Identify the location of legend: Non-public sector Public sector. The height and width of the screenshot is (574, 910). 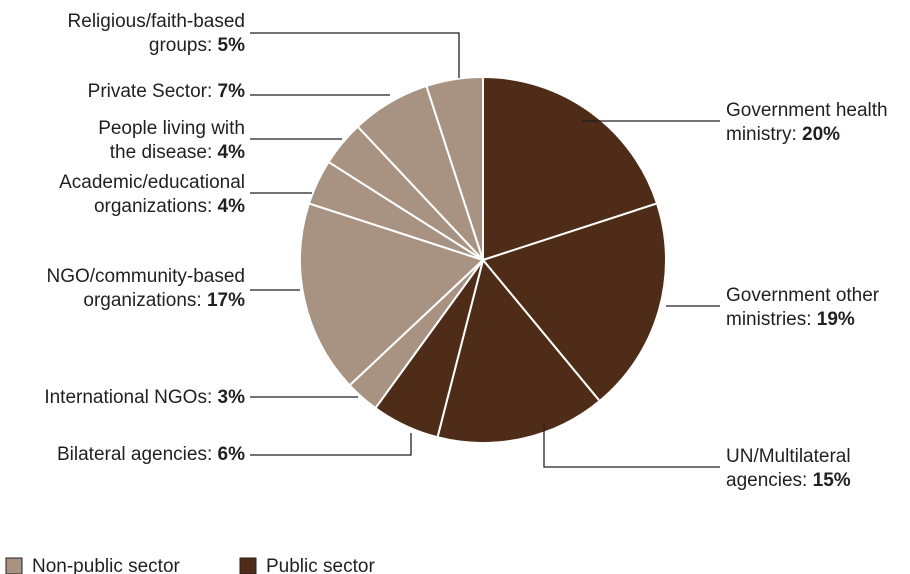
(190, 565).